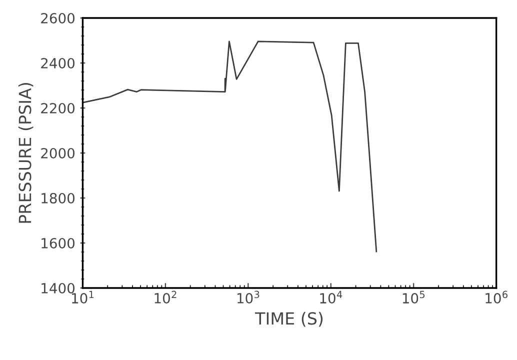  Describe the element at coordinates (26, 152) in the screenshot. I see `y-axis-title: PRESSURE (PSIA)` at that location.